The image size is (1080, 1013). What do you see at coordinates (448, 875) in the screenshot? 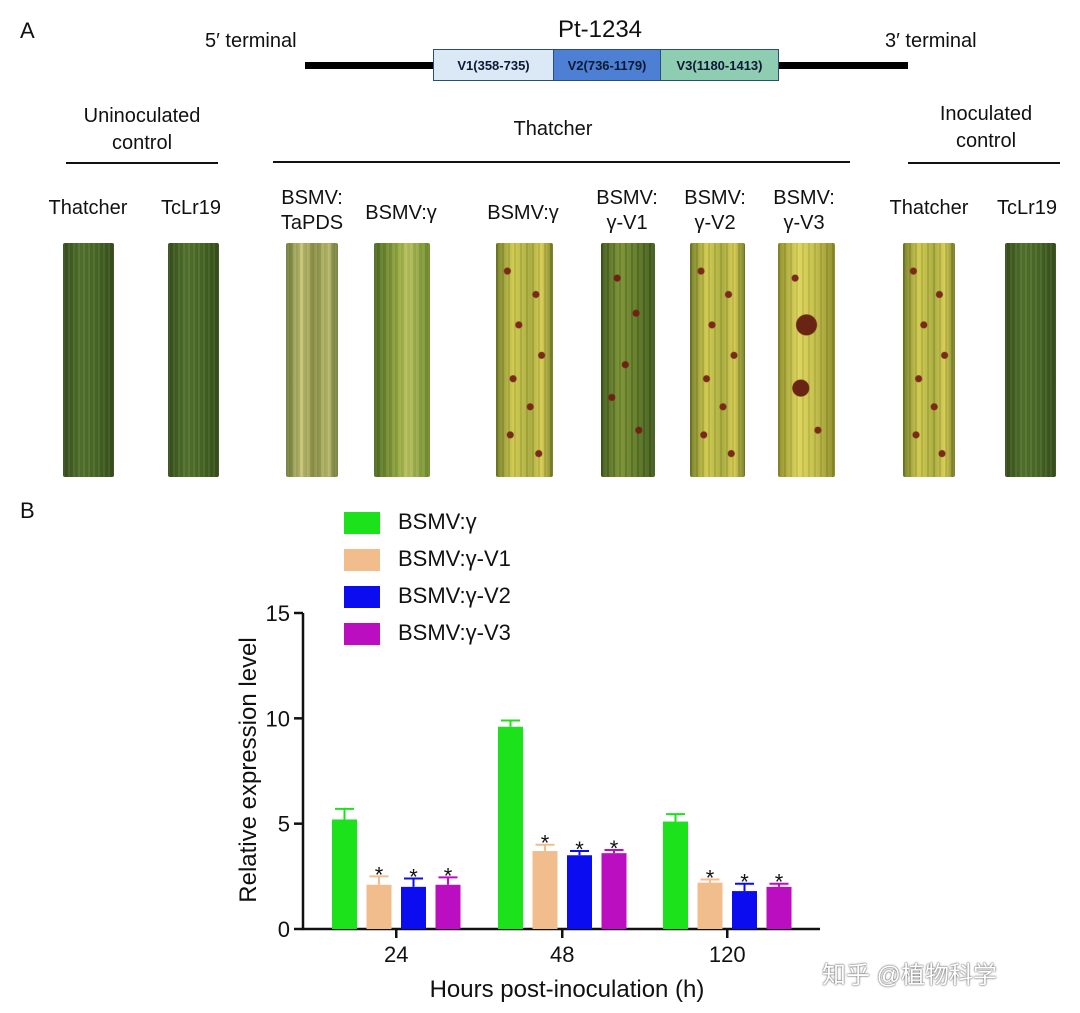
I see `sig-marker-24-s3: *` at bounding box center [448, 875].